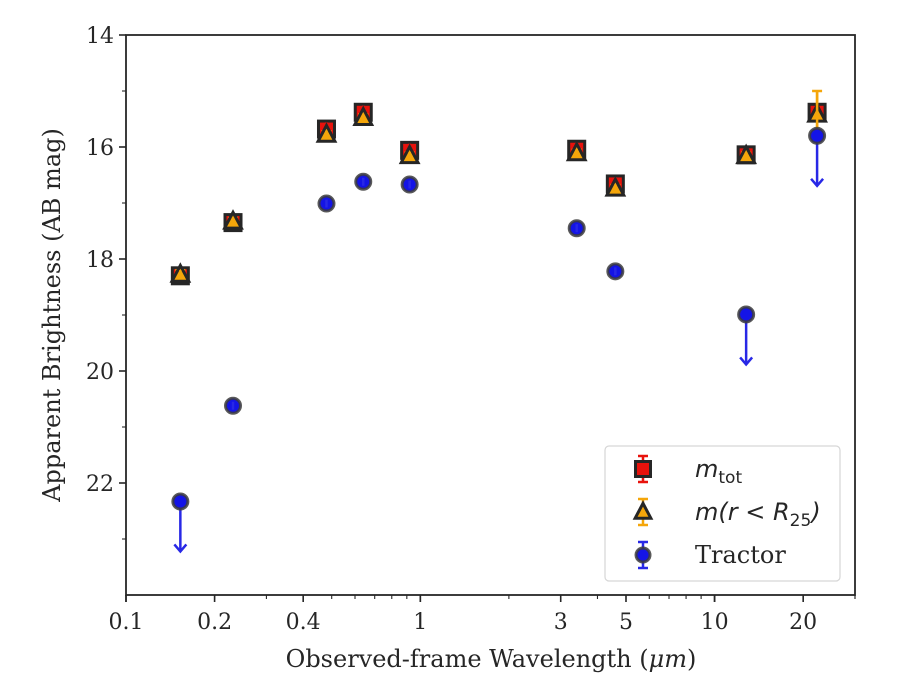 Image resolution: width=900 pixels, height=700 pixels. Describe the element at coordinates (643, 510) in the screenshot. I see `triangle-marker` at that location.